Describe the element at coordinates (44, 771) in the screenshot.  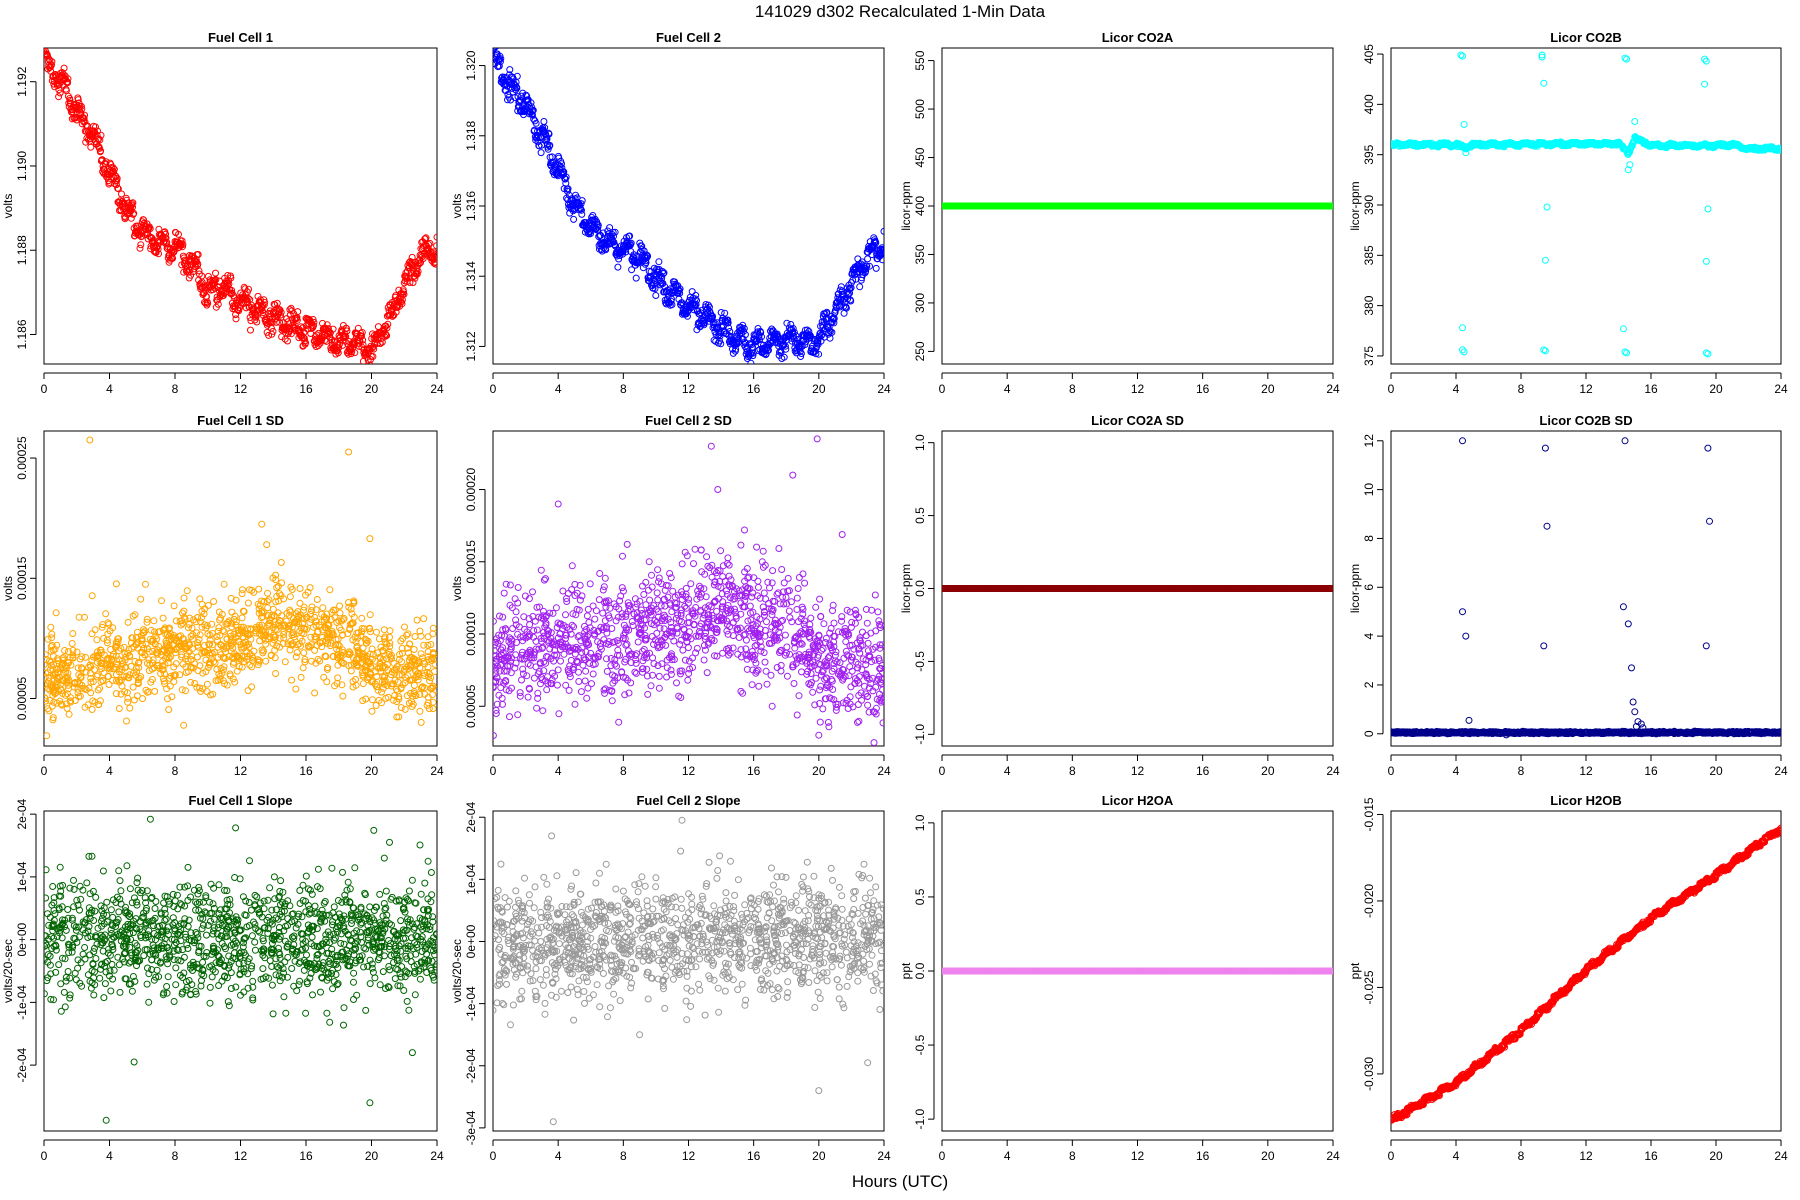
I see `x-tick-label: 0` at that location.